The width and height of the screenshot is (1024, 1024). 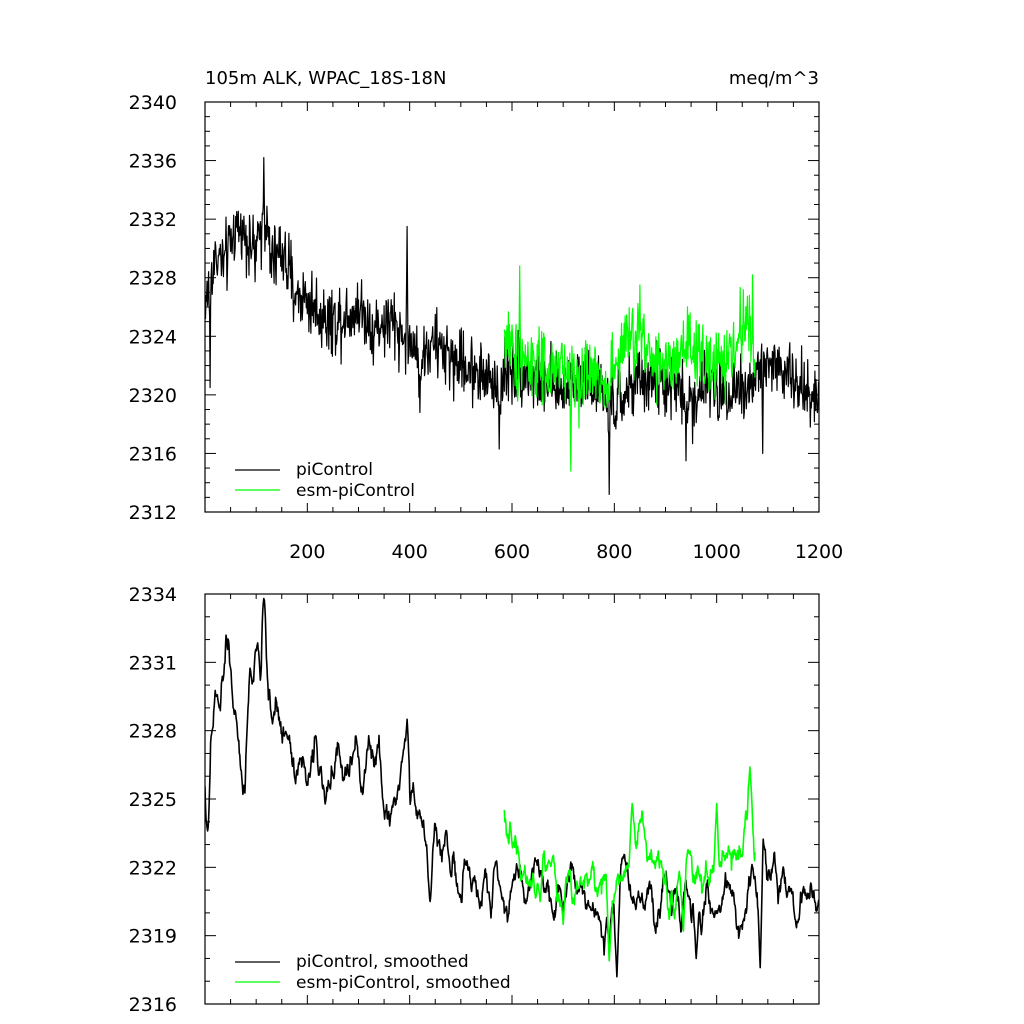 I want to click on bottom-ytick-label: 2328, so click(x=153, y=732).